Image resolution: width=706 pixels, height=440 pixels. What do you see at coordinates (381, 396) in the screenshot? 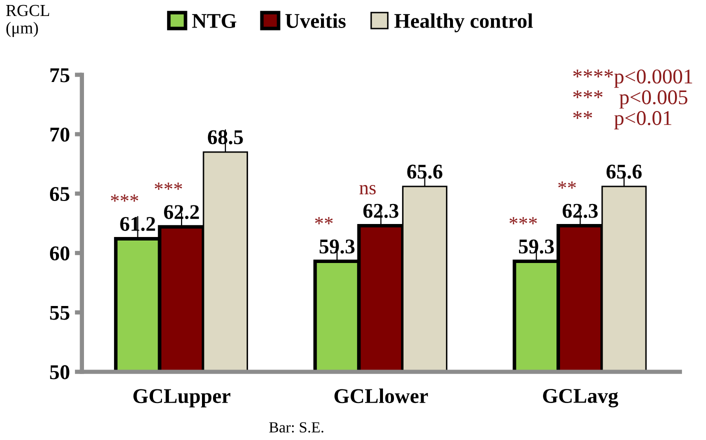
I see `x-tick-label: GCLlower` at bounding box center [381, 396].